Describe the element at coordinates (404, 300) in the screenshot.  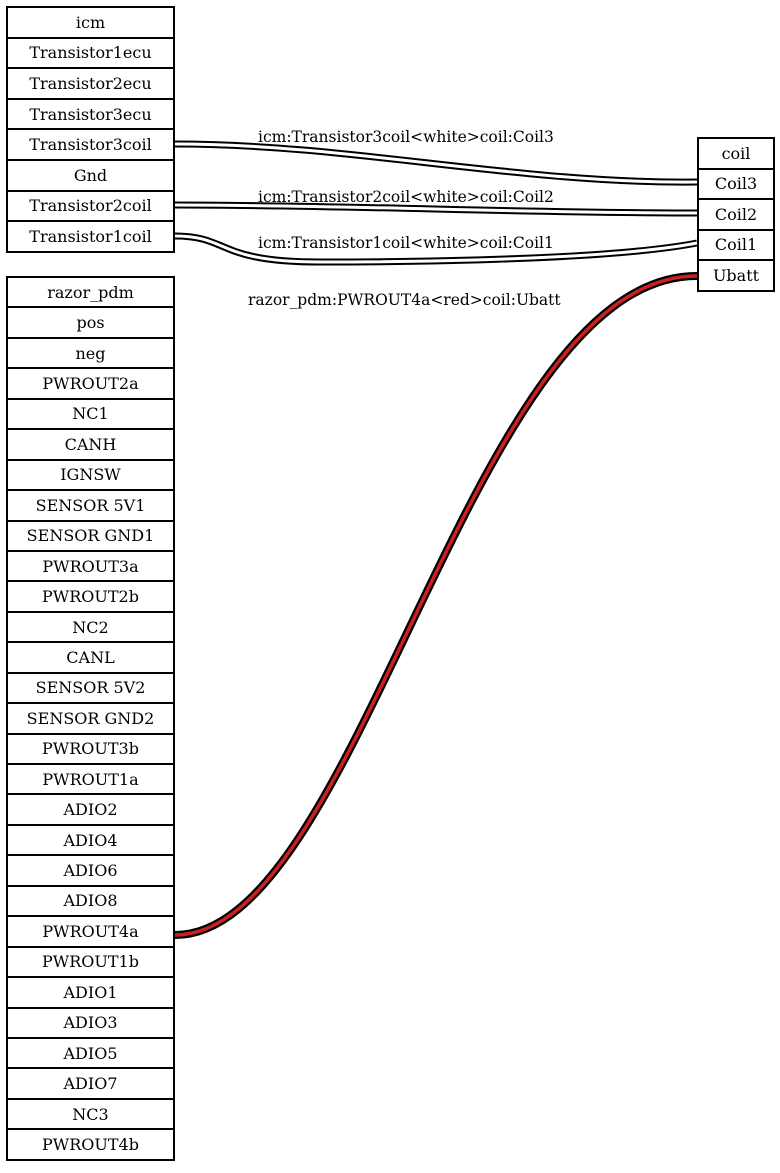
I see `edge-label-ubatt: razor_pdm:PWROUT4a<red>coil:Ubatt` at that location.